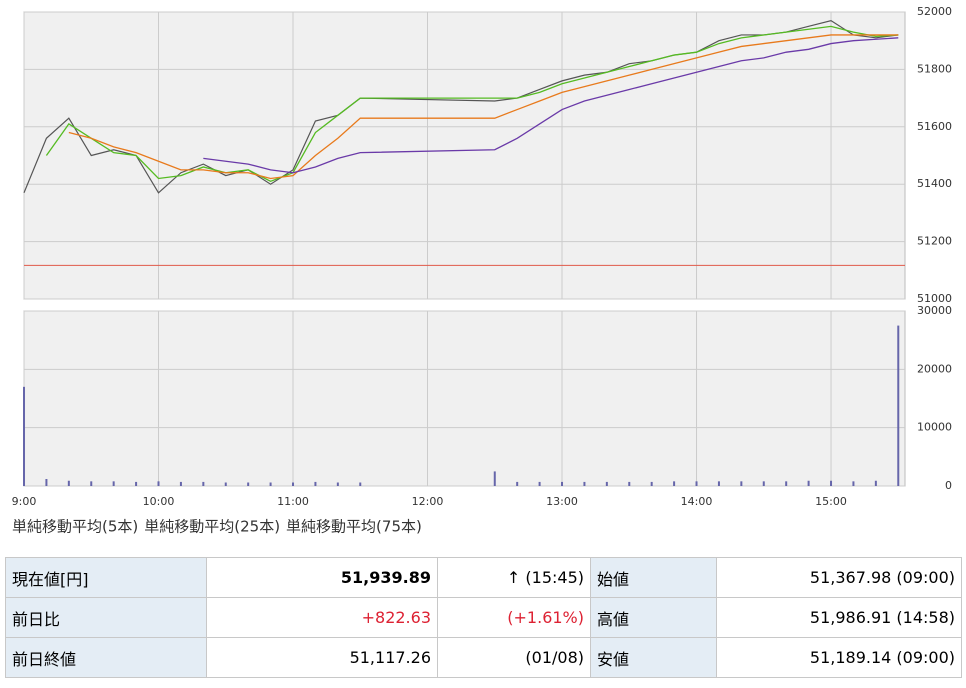  Describe the element at coordinates (653, 617) in the screenshot. I see `table-cell: 高値` at that location.